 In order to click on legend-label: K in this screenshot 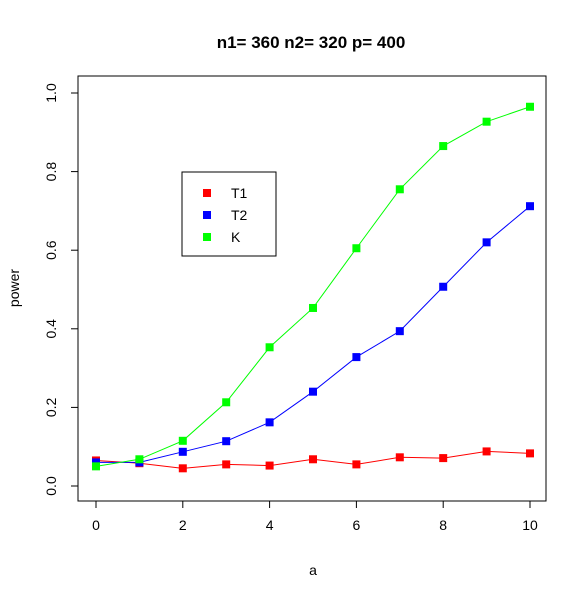, I will do `click(236, 237)`.